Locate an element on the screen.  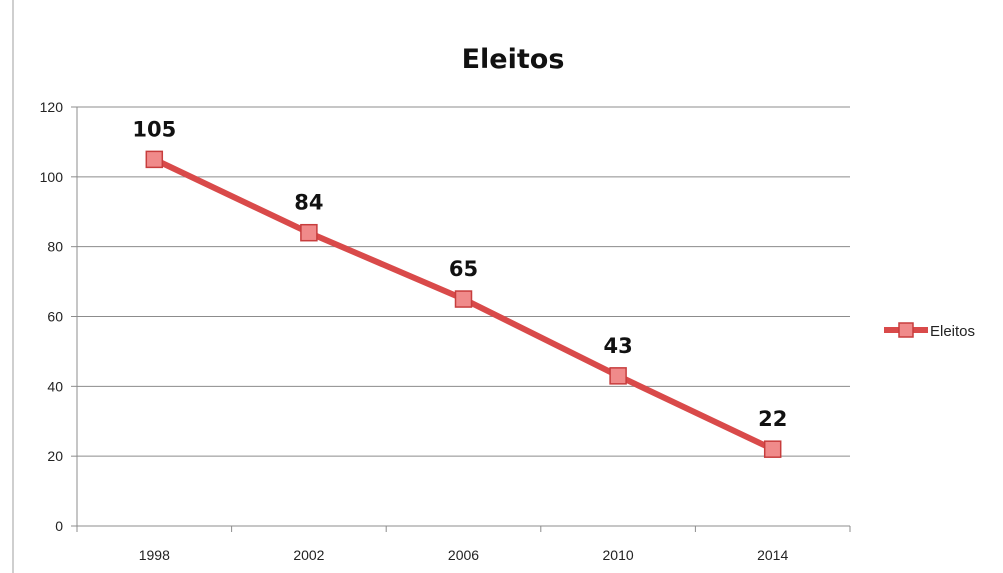
legend: Eleitos is located at coordinates (929, 331).